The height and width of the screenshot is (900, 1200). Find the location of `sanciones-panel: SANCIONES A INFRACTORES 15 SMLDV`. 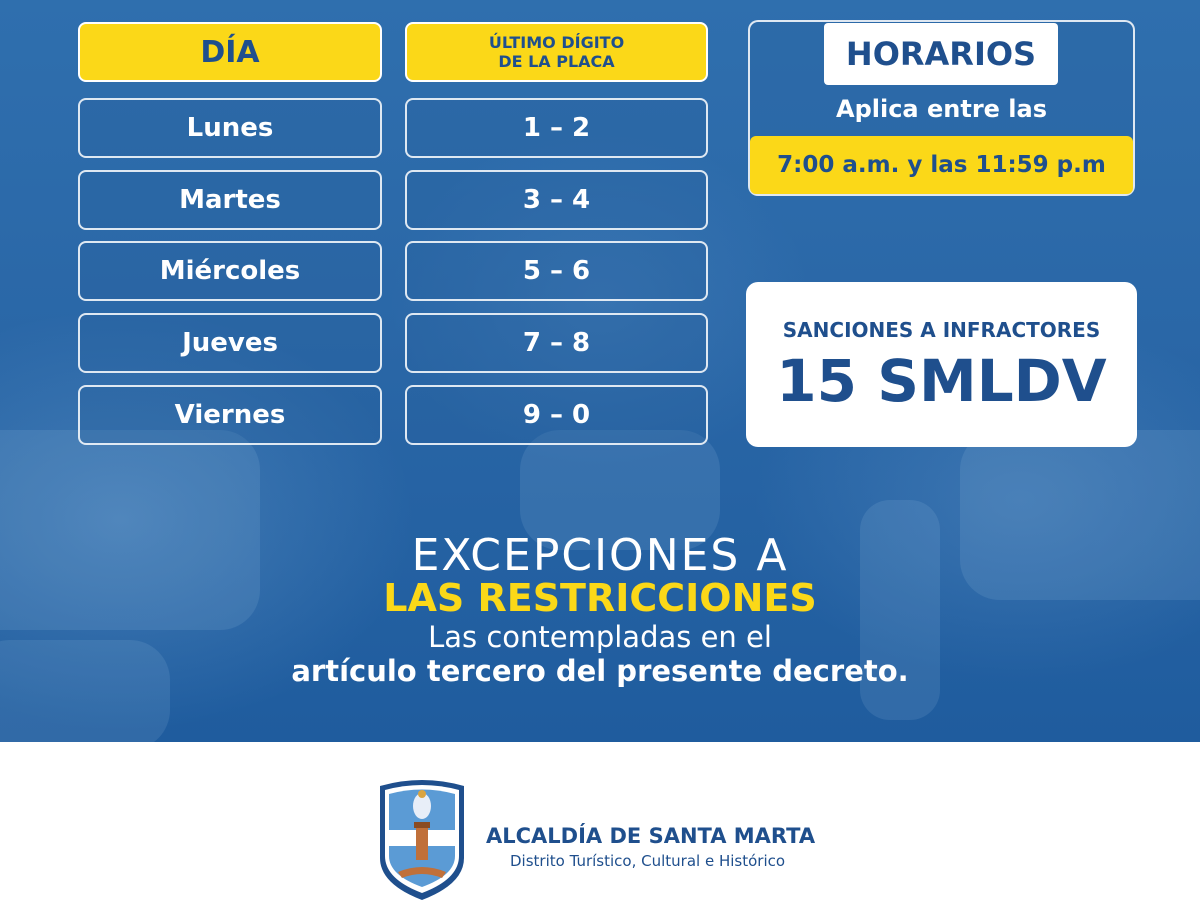

sanciones-panel: SANCIONES A INFRACTORES 15 SMLDV is located at coordinates (941, 364).